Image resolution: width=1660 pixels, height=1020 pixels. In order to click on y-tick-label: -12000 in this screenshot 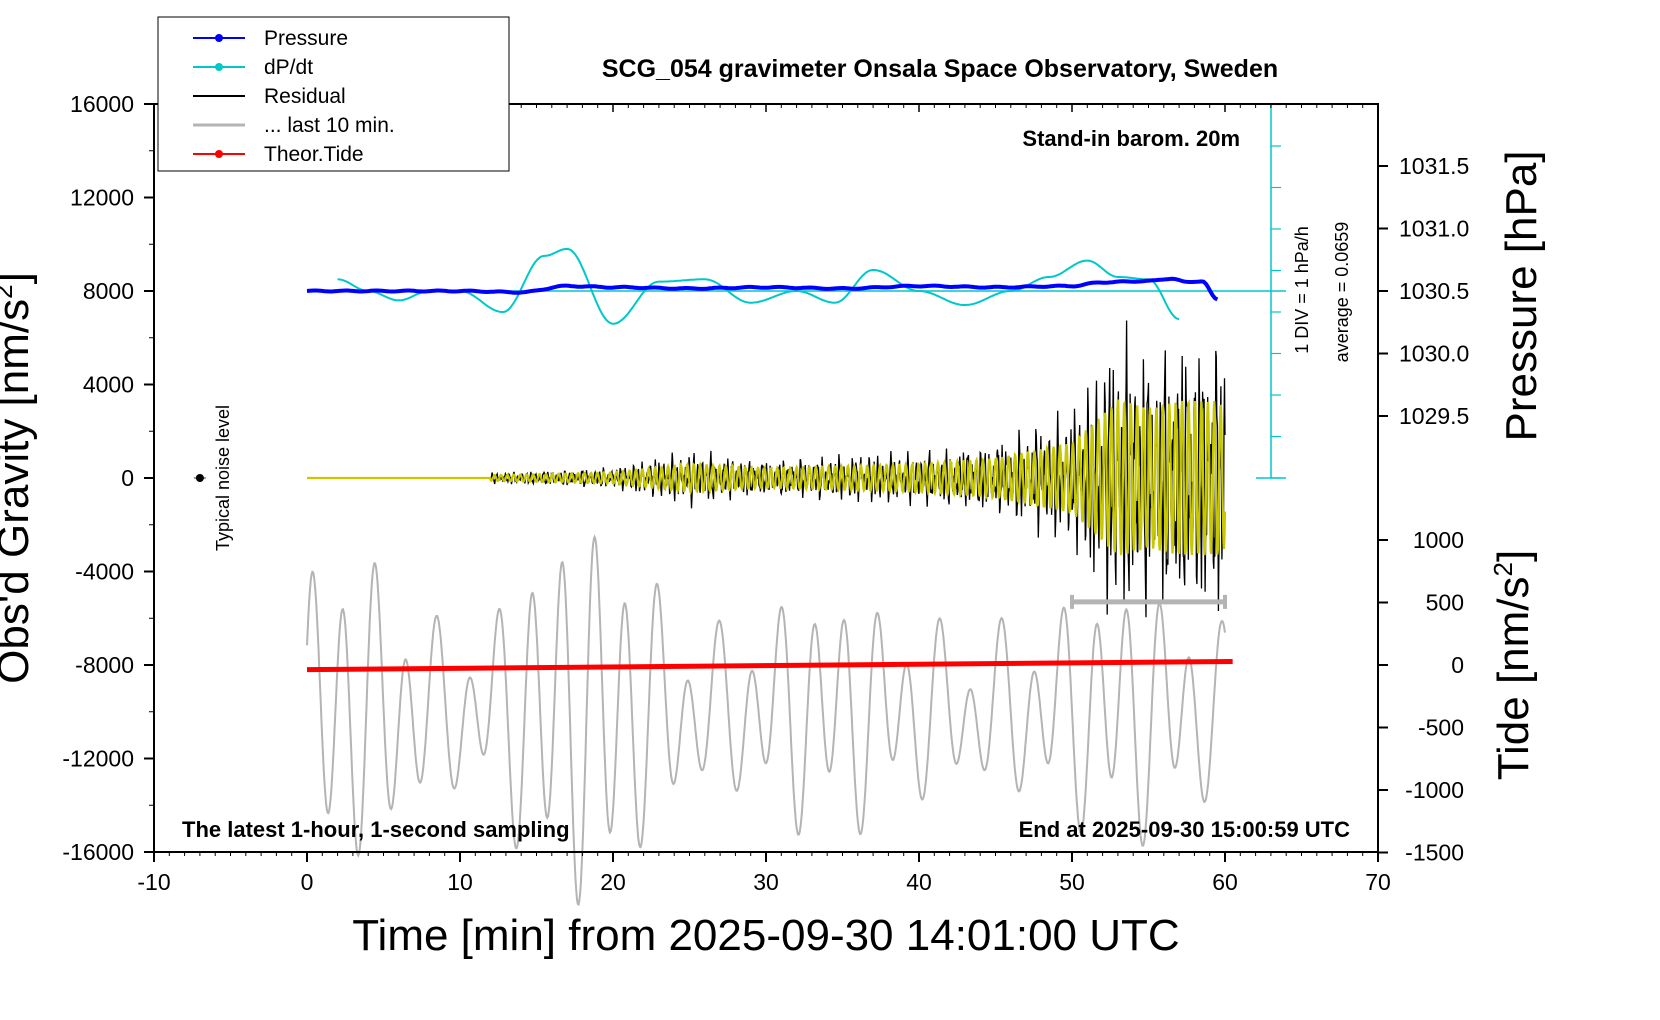, I will do `click(98, 759)`.